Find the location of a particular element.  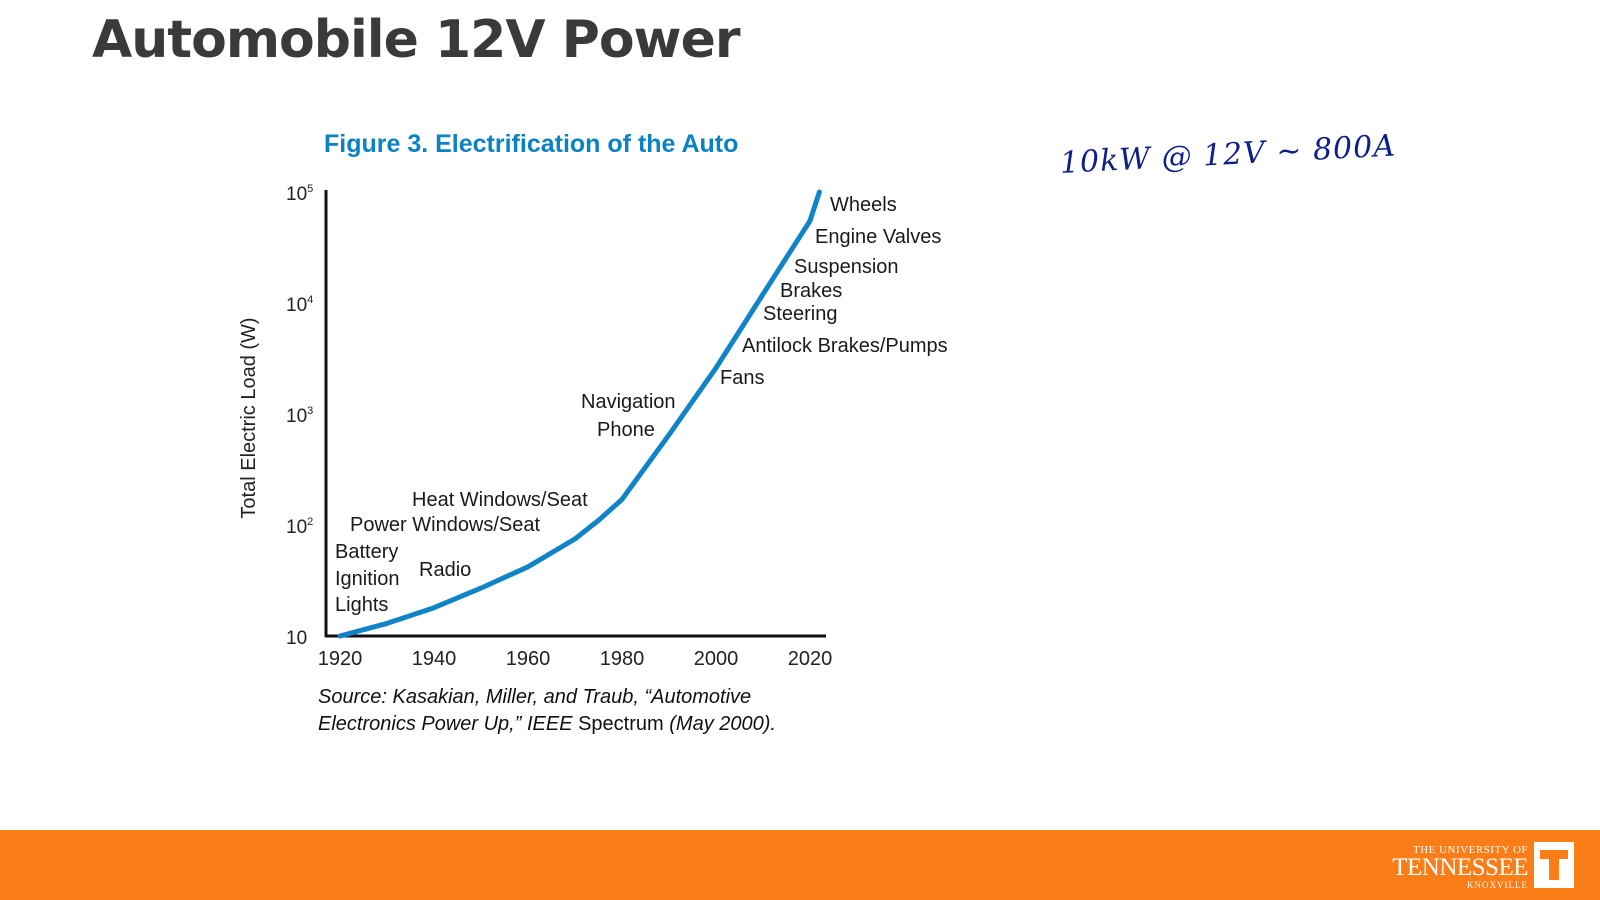

x-tick-label: 1940 is located at coordinates (434, 659).